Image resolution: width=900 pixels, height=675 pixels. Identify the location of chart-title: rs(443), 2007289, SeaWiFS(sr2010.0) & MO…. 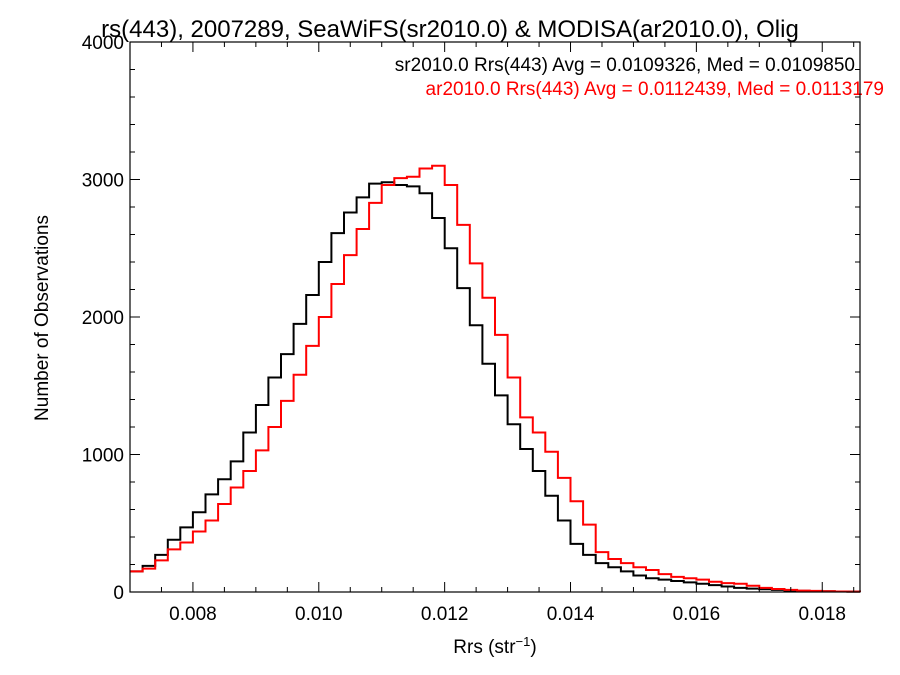
(450, 29).